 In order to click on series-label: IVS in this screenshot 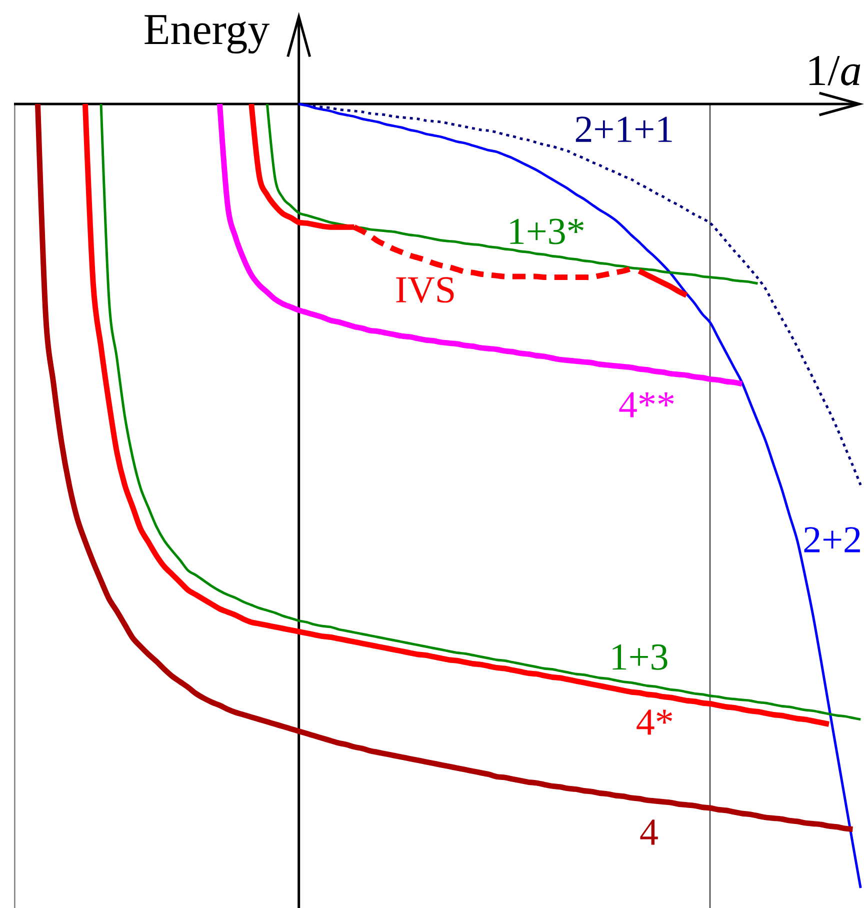, I will do `click(425, 290)`.